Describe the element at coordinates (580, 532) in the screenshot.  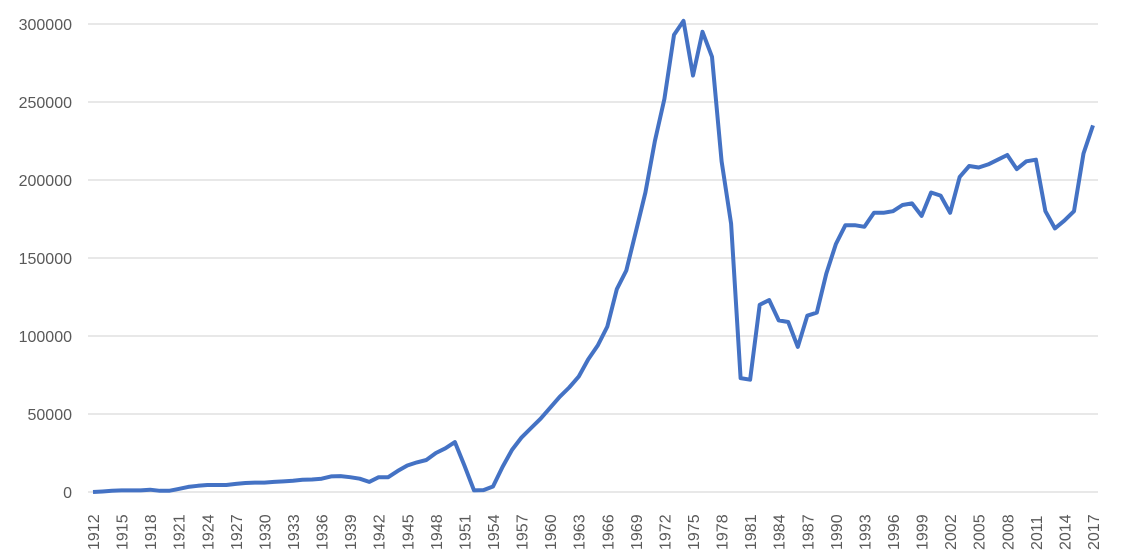
I see `x-tick-label: 1963` at that location.